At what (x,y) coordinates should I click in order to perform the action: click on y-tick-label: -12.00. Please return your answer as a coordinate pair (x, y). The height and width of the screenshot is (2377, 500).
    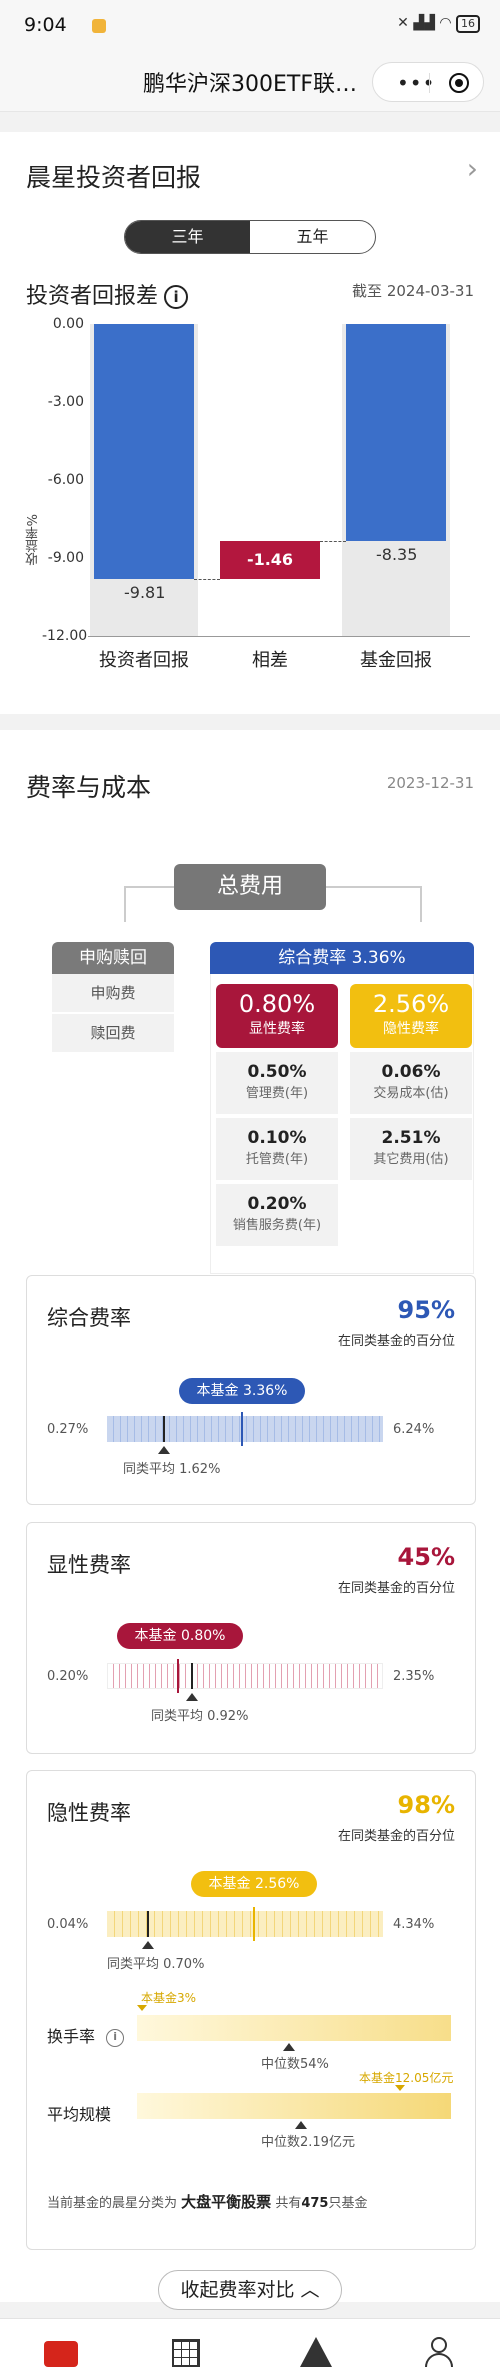
    Looking at the image, I should click on (65, 636).